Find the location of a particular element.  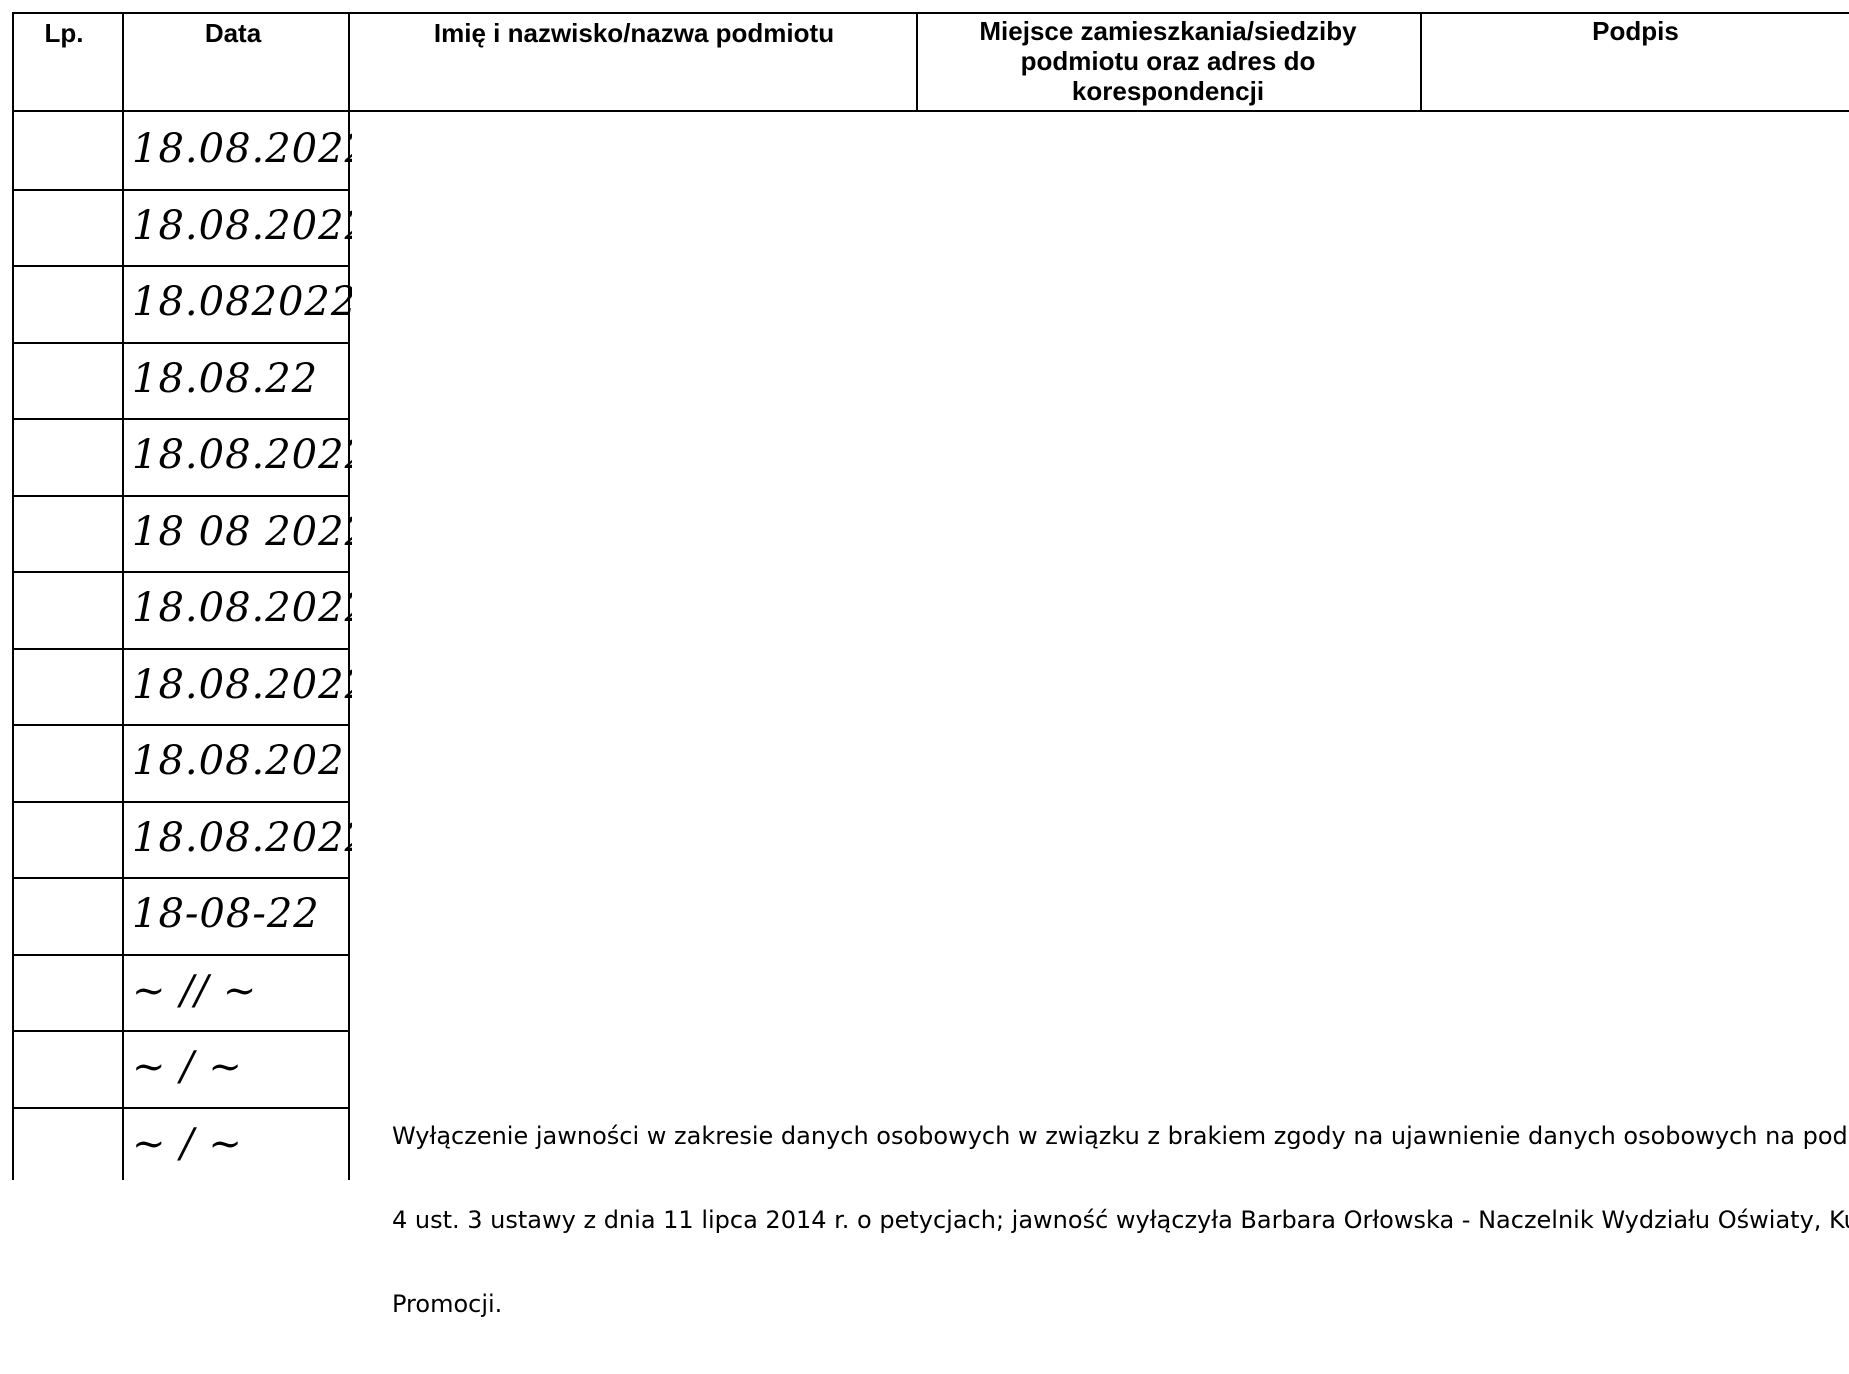

header-address-line2: podmiotu oraz adres do is located at coordinates (1168, 61).